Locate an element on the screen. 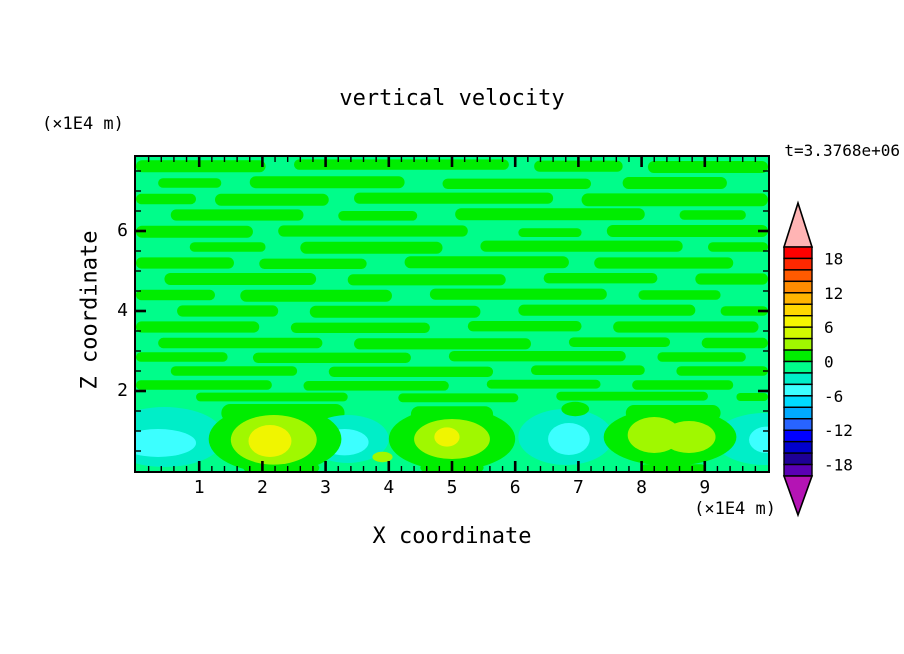 The image size is (904, 654). y-tick-label: 6 is located at coordinates (122, 230).